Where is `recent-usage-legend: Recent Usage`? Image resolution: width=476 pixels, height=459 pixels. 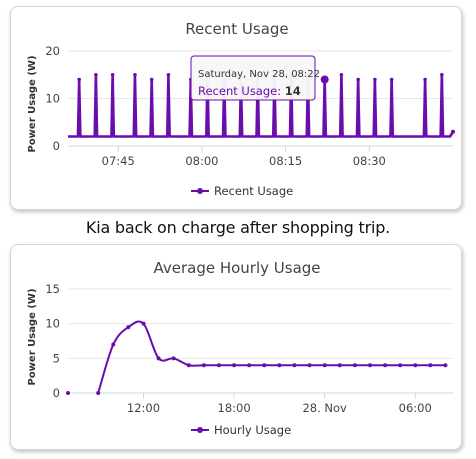 recent-usage-legend: Recent Usage is located at coordinates (242, 191).